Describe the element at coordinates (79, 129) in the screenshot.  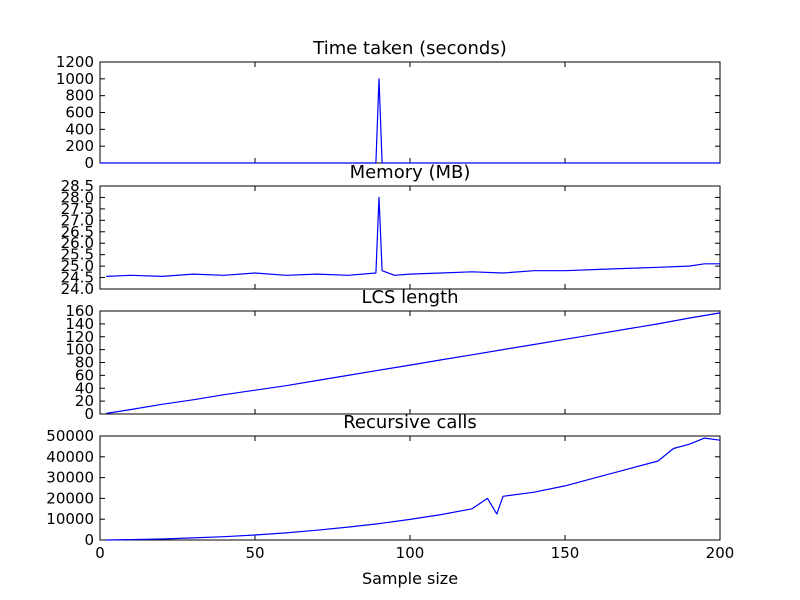
I see `y-tick-label: 400` at that location.